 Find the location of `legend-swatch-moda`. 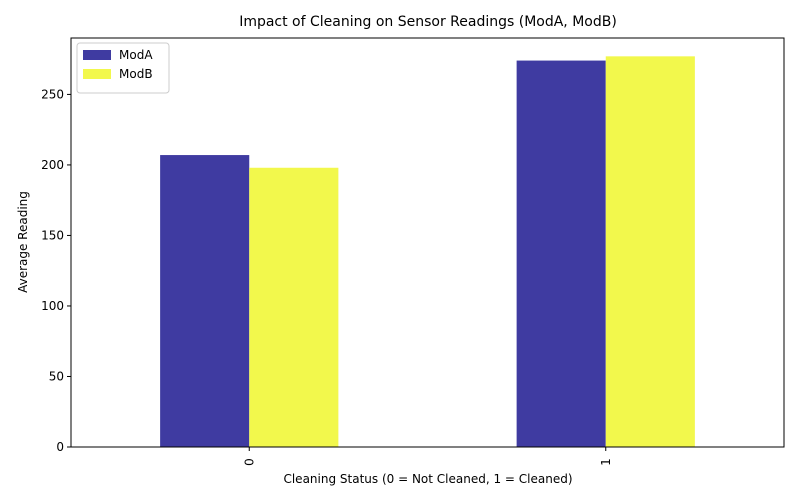

legend-swatch-moda is located at coordinates (97, 55).